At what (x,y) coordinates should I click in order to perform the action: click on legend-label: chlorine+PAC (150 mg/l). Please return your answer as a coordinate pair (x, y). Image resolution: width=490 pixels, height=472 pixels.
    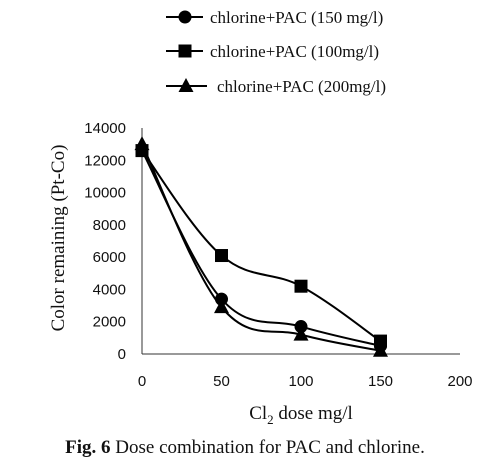
    Looking at the image, I should click on (296, 17).